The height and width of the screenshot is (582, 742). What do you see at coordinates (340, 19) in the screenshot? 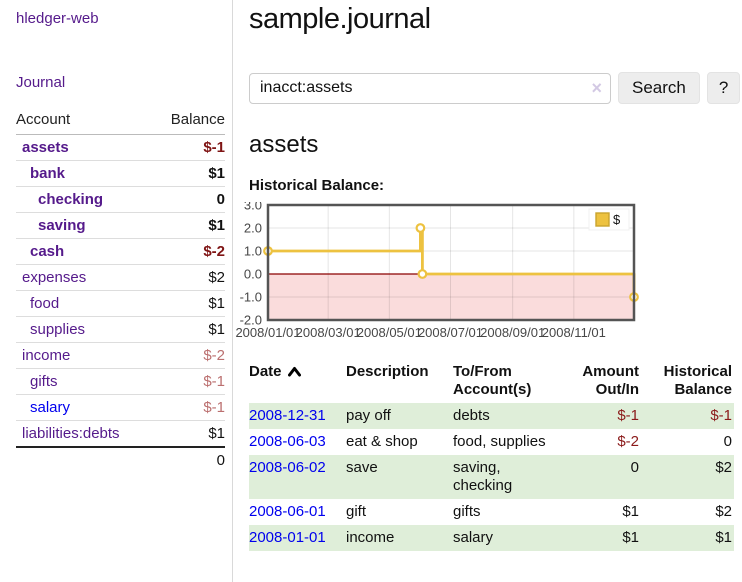
I see `page-title: sample.journal` at bounding box center [340, 19].